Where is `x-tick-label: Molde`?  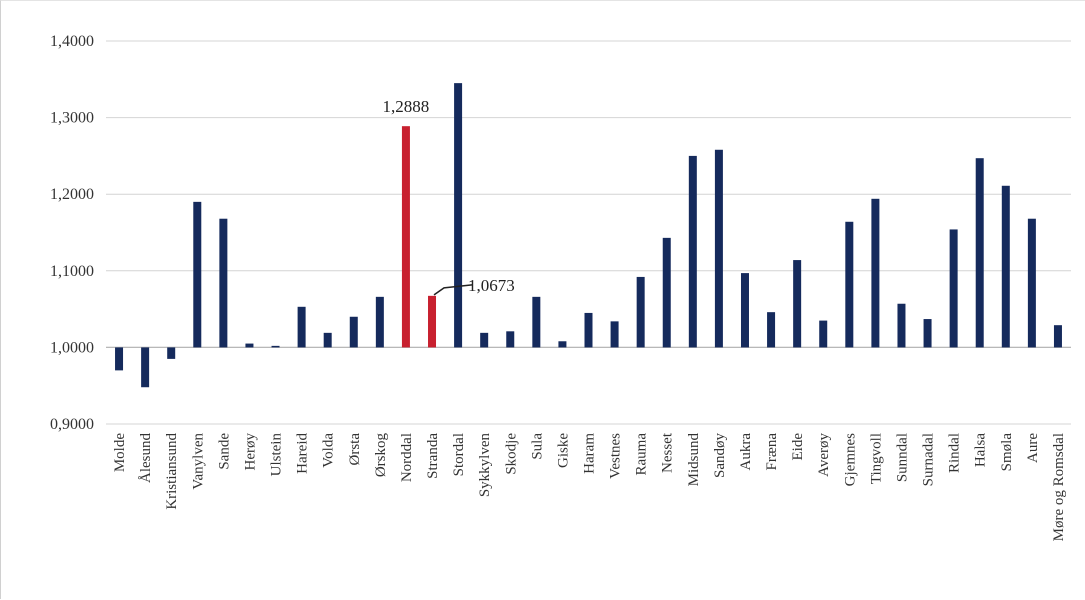 x-tick-label: Molde is located at coordinates (120, 453).